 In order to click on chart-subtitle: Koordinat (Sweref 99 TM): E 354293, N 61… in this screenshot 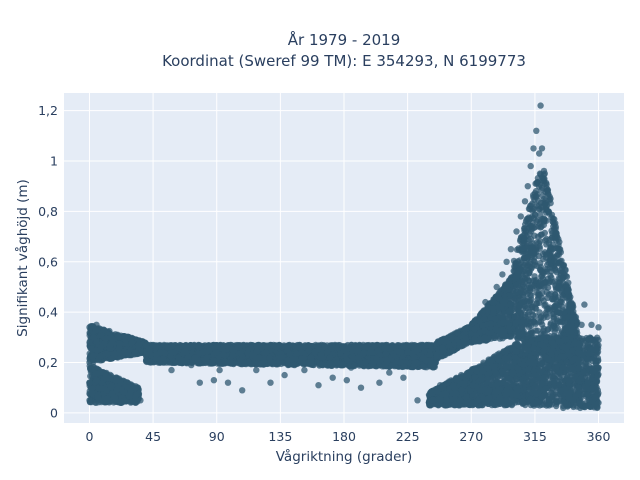, I will do `click(344, 61)`.